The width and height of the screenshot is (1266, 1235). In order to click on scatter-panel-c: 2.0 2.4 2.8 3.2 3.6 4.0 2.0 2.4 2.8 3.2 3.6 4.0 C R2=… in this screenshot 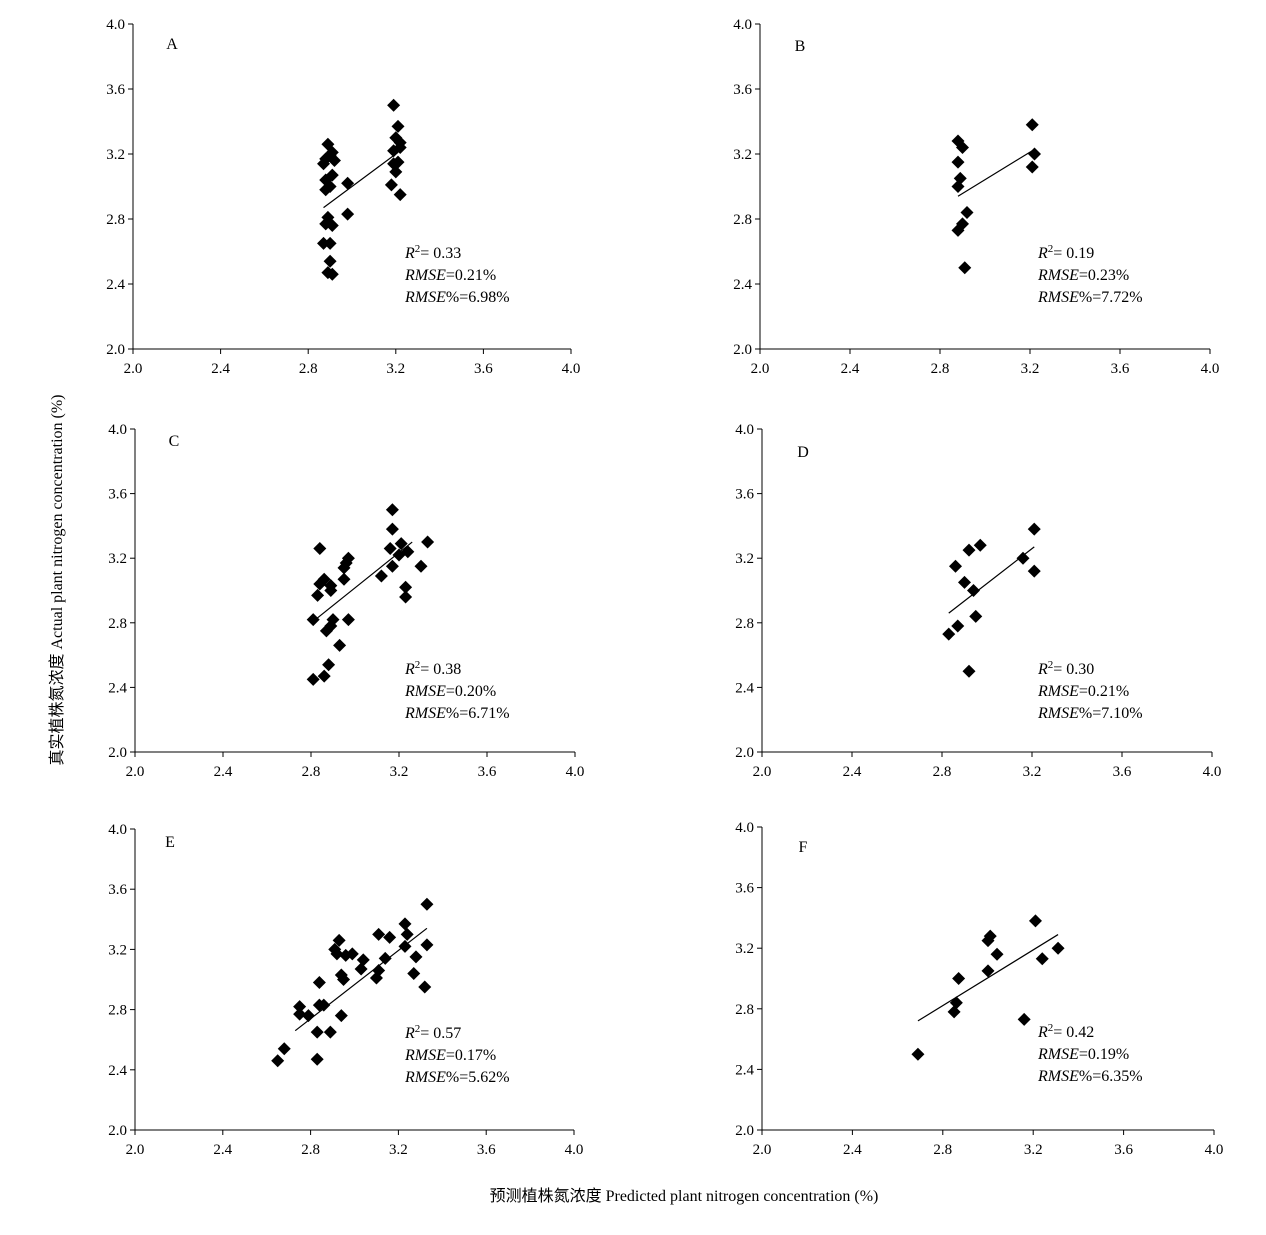, I will do `click(346, 601)`.